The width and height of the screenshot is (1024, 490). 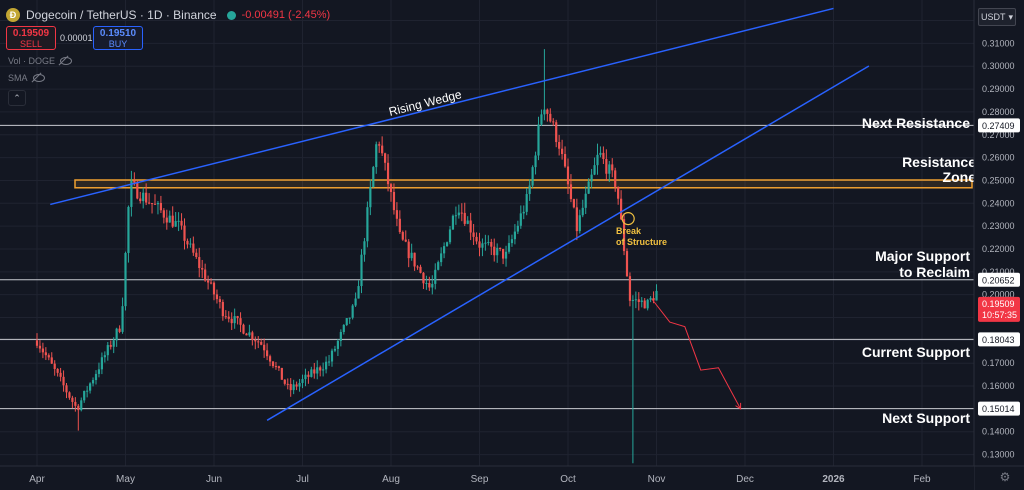 I want to click on live-dot-icon, so click(x=231, y=15).